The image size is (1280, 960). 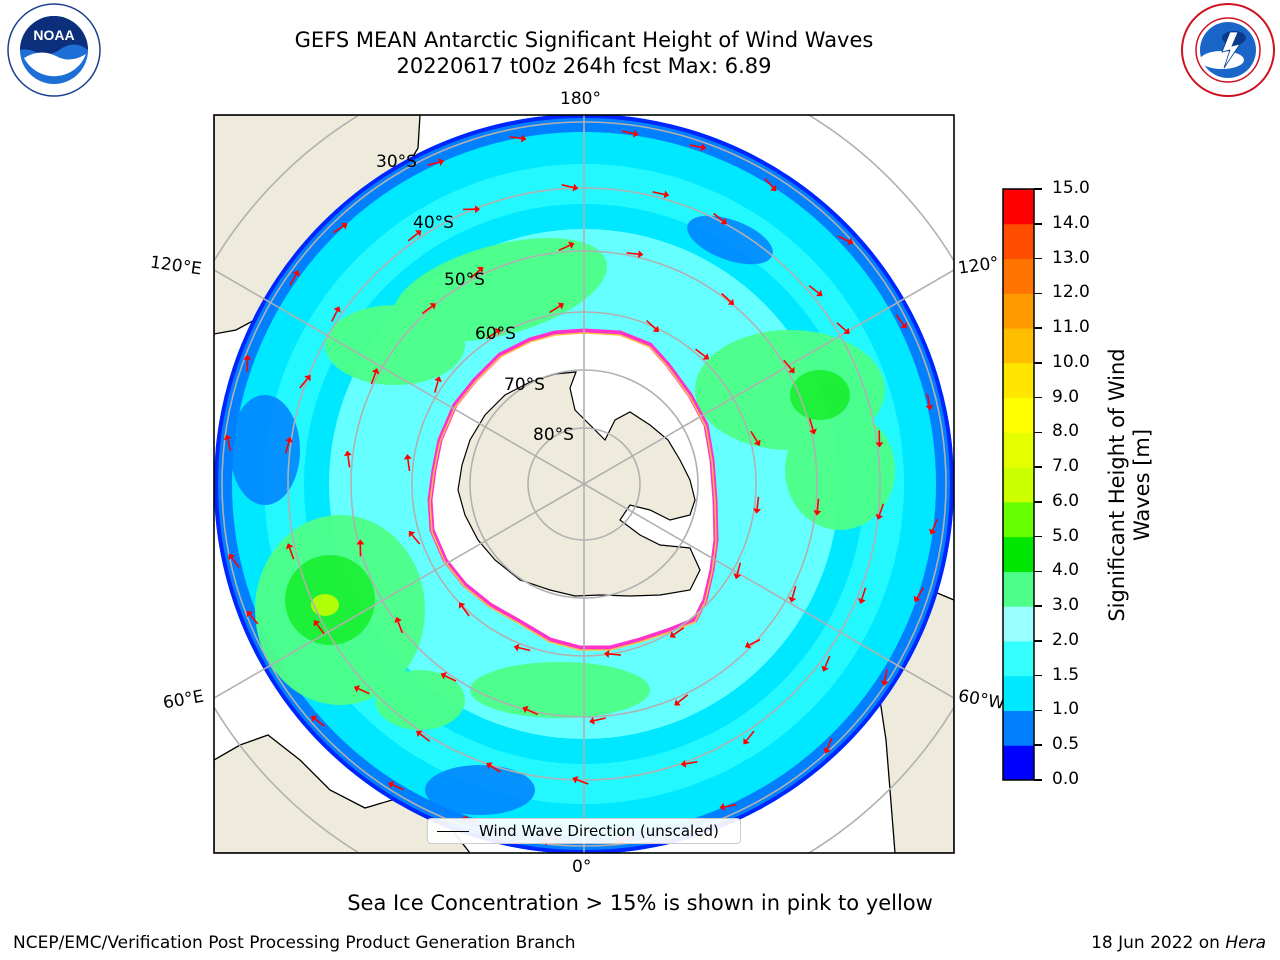 What do you see at coordinates (1066, 639) in the screenshot?
I see `colorbar-tick-label: 2.0` at bounding box center [1066, 639].